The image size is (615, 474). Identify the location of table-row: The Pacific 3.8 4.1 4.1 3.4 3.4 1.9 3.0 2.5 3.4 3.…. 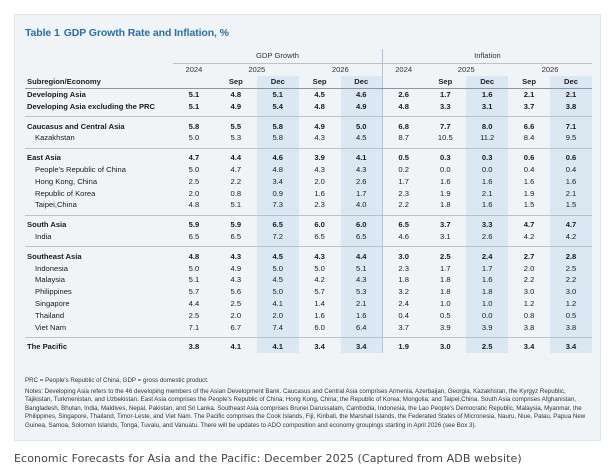
(308, 347).